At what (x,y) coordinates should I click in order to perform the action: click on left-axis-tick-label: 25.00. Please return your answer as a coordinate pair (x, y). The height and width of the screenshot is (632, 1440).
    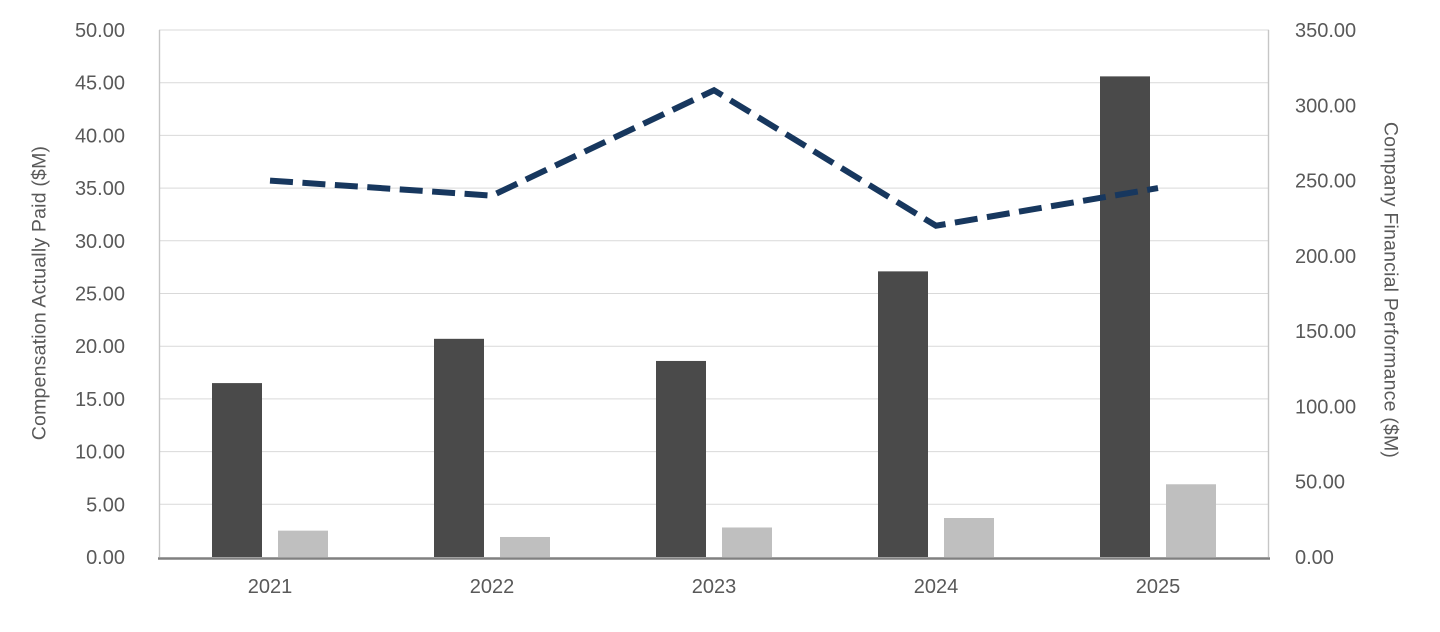
    Looking at the image, I should click on (100, 295).